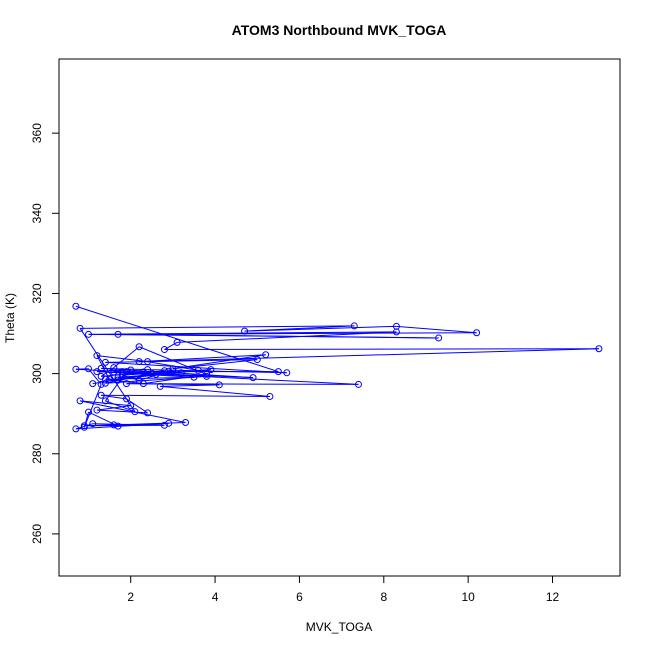 Image resolution: width=650 pixels, height=650 pixels. What do you see at coordinates (10, 318) in the screenshot?
I see `y-axis-label: Theta (K)` at bounding box center [10, 318].